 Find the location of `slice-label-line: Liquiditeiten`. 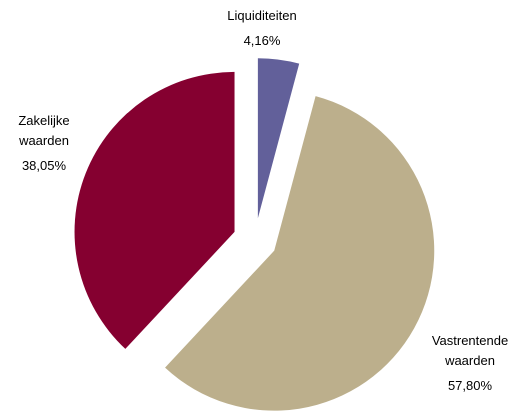

slice-label-line: Liquiditeiten is located at coordinates (261, 15).